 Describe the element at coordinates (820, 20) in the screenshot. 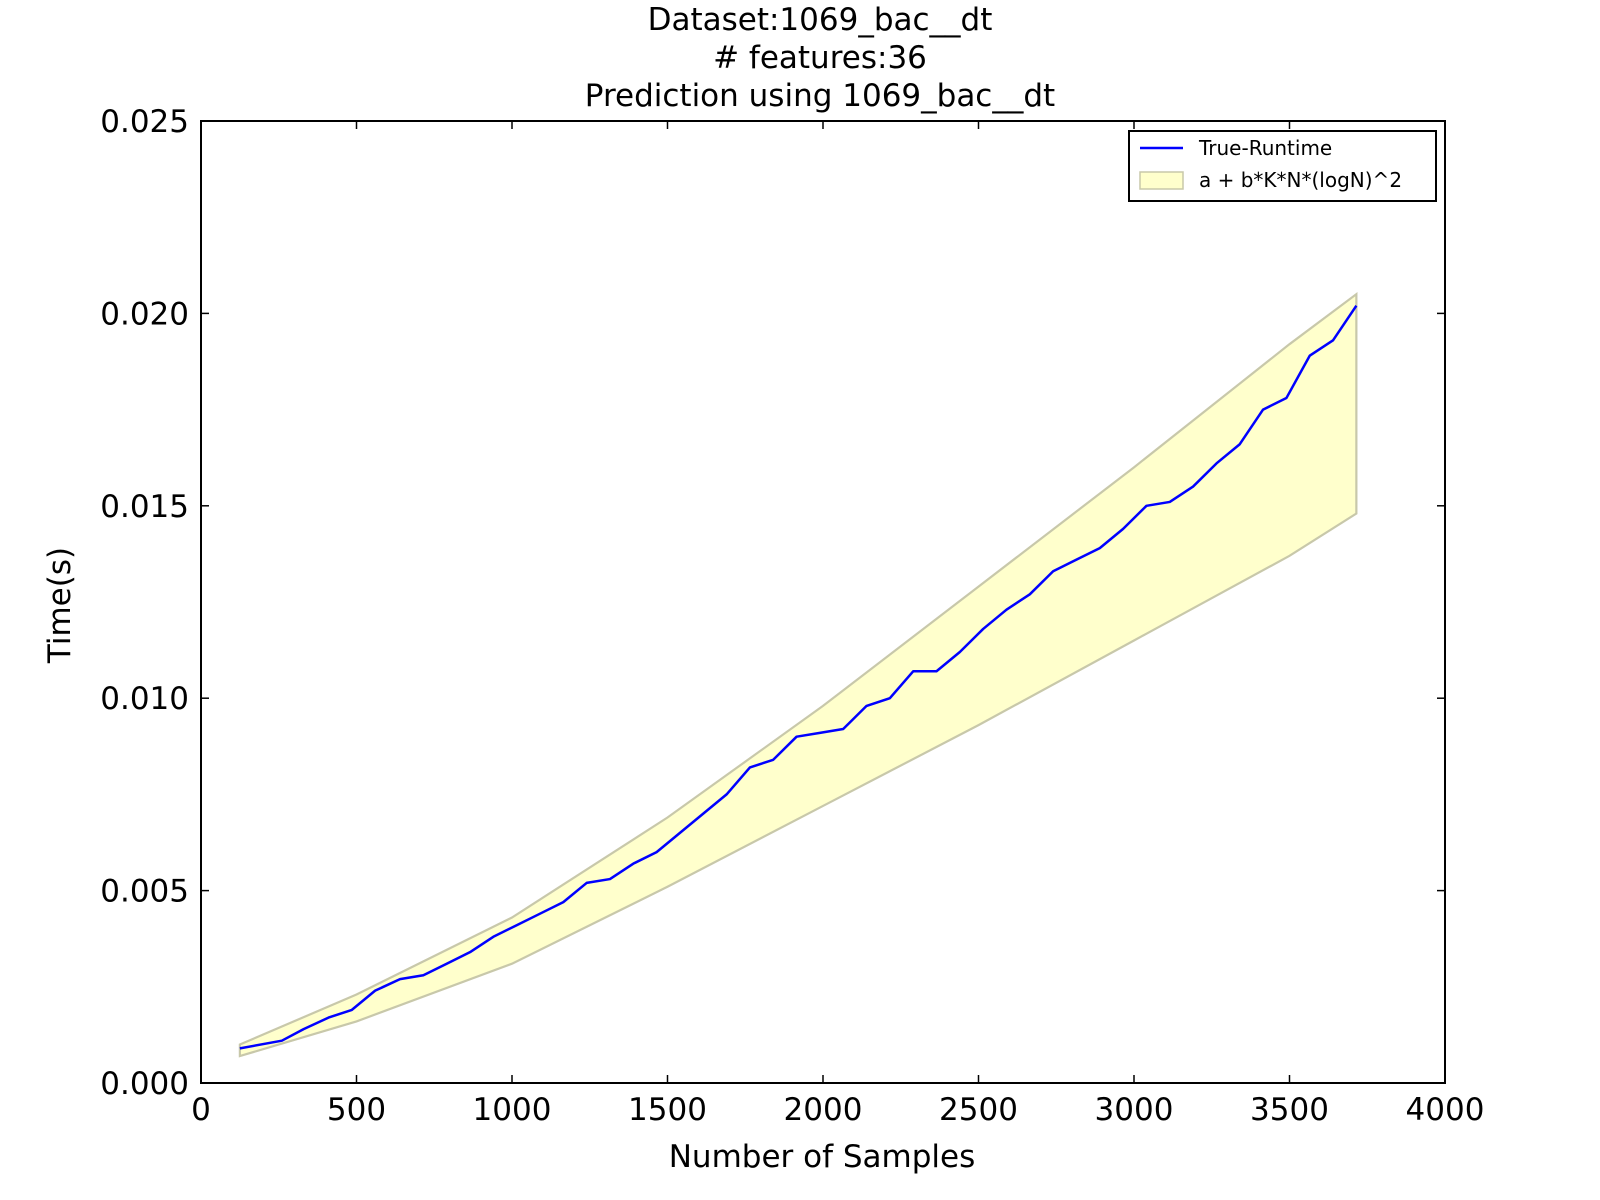

I see `chart-title-line-1: Dataset:1069_bac__dt` at that location.